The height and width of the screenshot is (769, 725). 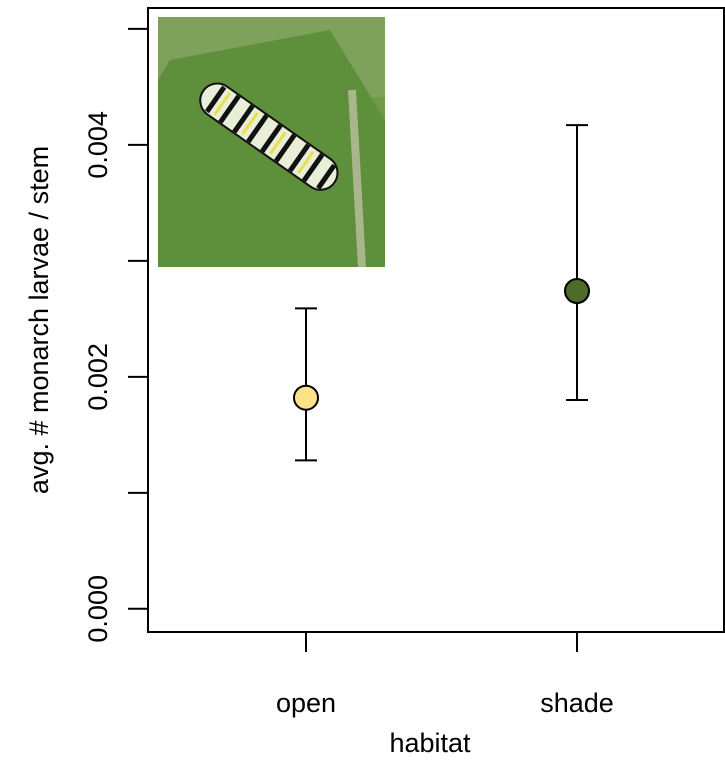 What do you see at coordinates (98, 377) in the screenshot?
I see `y-tick-label: 0.002` at bounding box center [98, 377].